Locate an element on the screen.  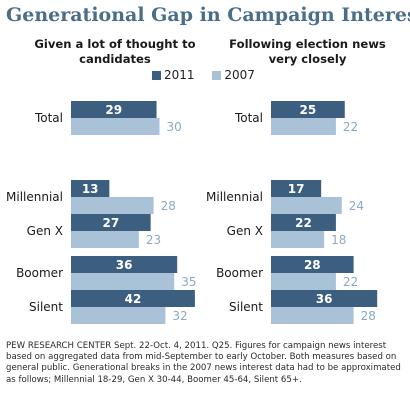
chart-title: Generational Gap in Campaign Interest is located at coordinates (208, 15).